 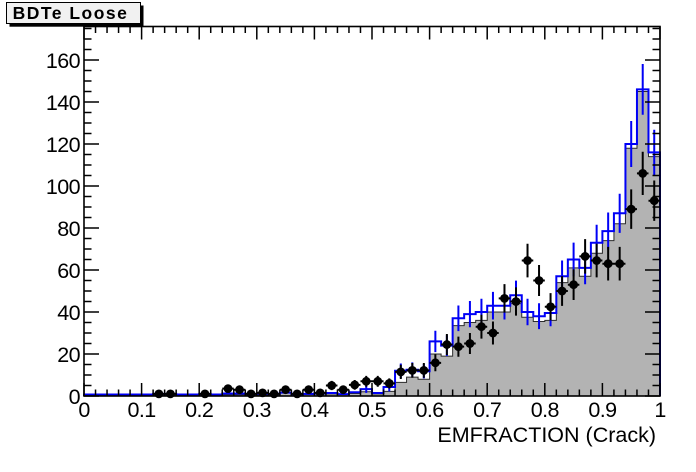 What do you see at coordinates (68, 355) in the screenshot?
I see `svg-text: 20` at bounding box center [68, 355].